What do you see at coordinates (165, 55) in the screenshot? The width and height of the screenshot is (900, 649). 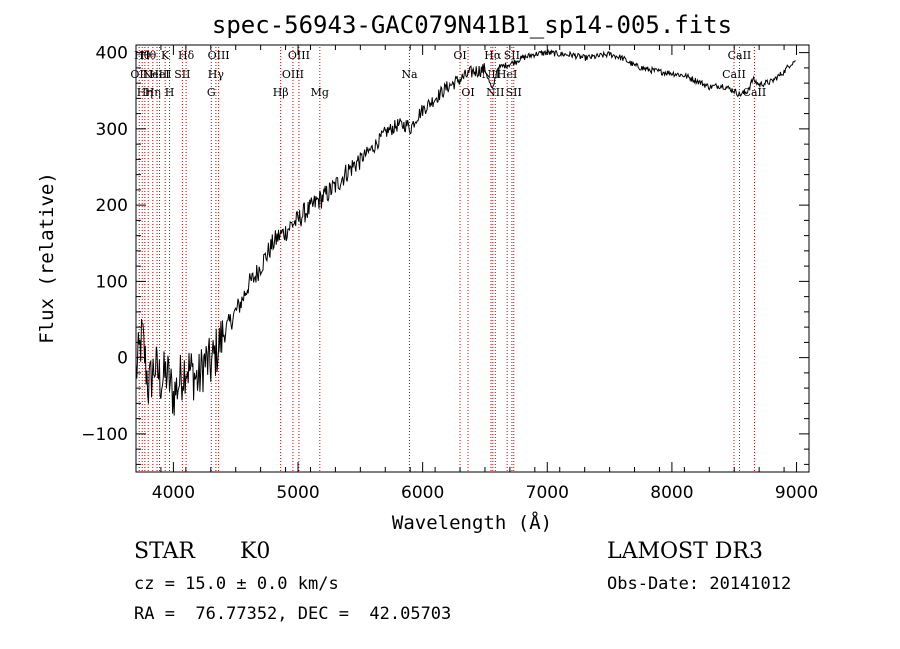 I see `line-label: K` at bounding box center [165, 55].